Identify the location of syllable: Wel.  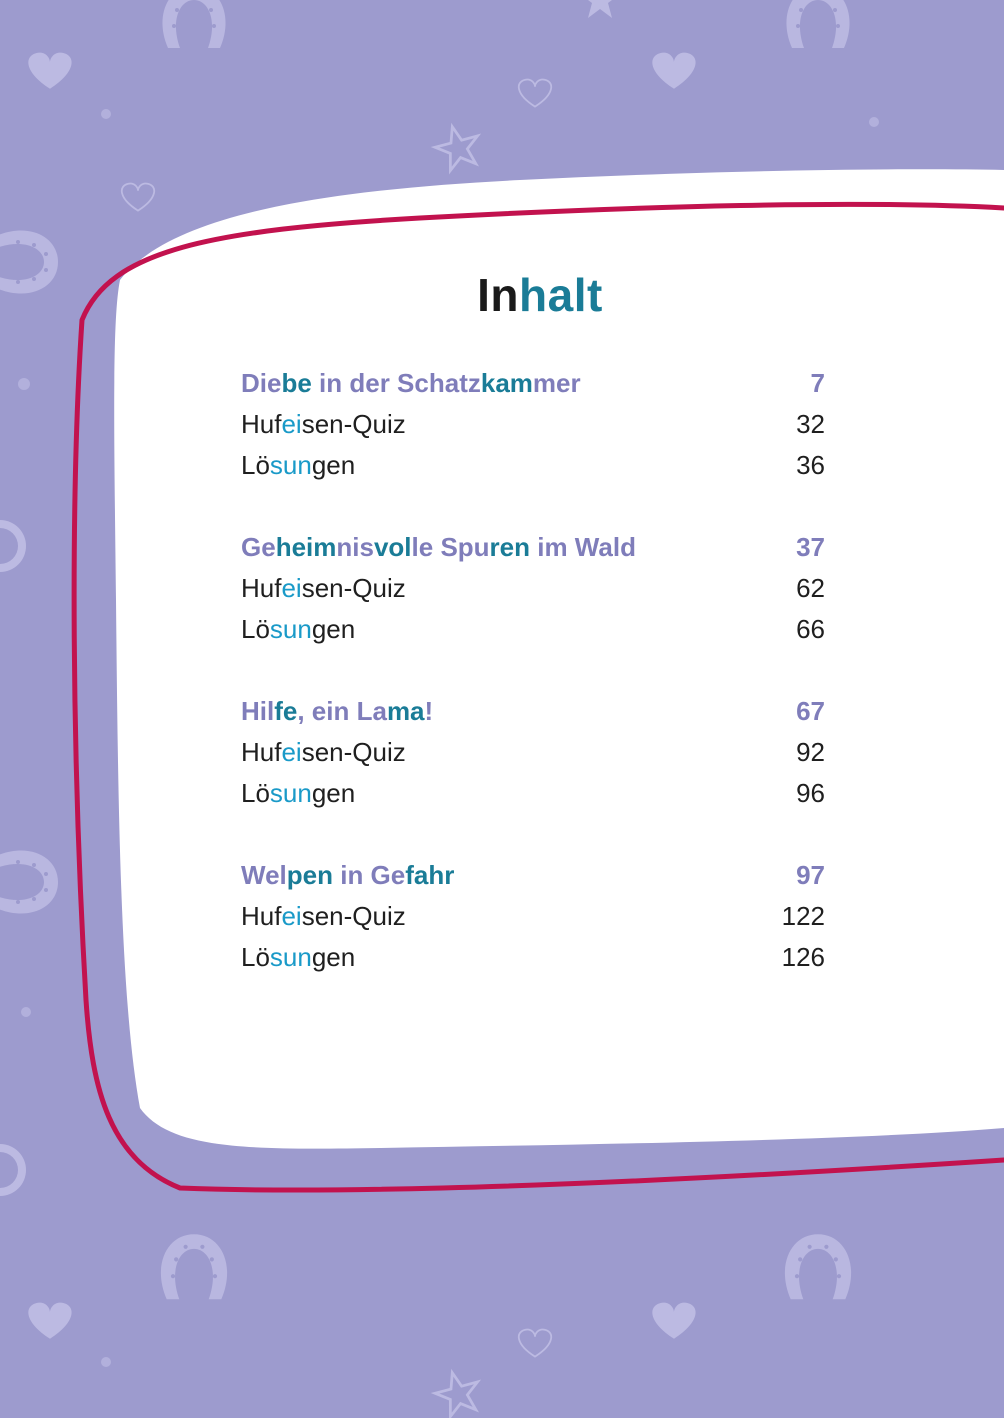
(264, 875).